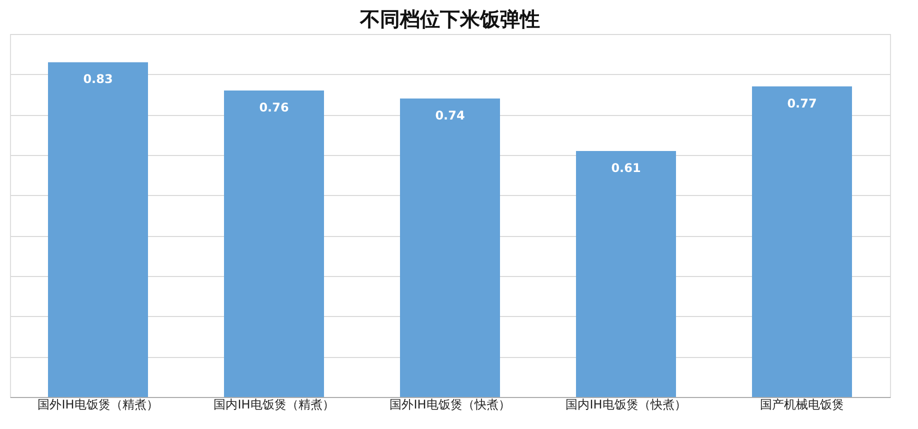 Image resolution: width=918 pixels, height=429 pixels. Describe the element at coordinates (626, 405) in the screenshot. I see `x-tick-label: 国内IH电饭煲（快煮）` at that location.